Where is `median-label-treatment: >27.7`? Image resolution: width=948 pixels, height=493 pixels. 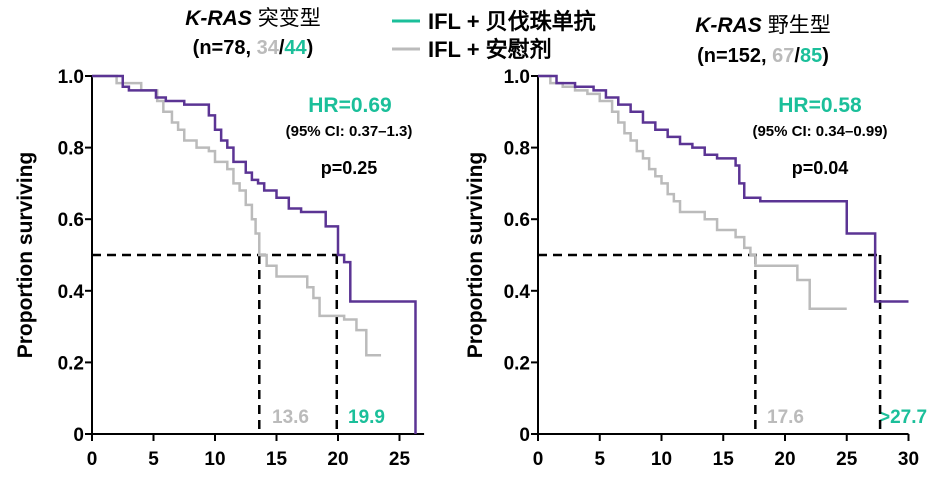
median-label-treatment: >27.7 is located at coordinates (903, 417).